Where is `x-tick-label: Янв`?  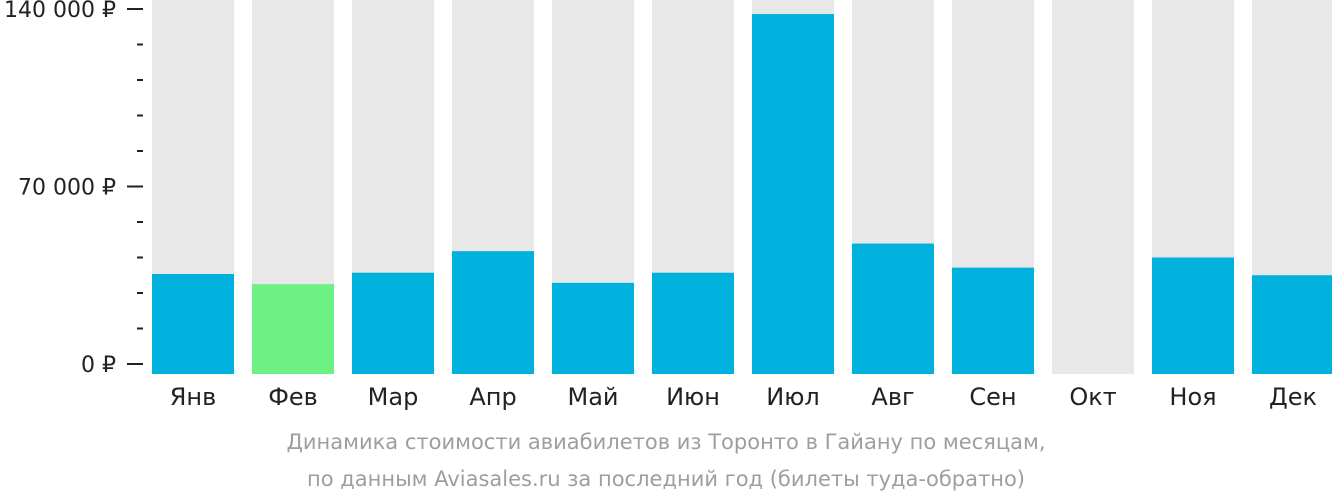 x-tick-label: Янв is located at coordinates (193, 397).